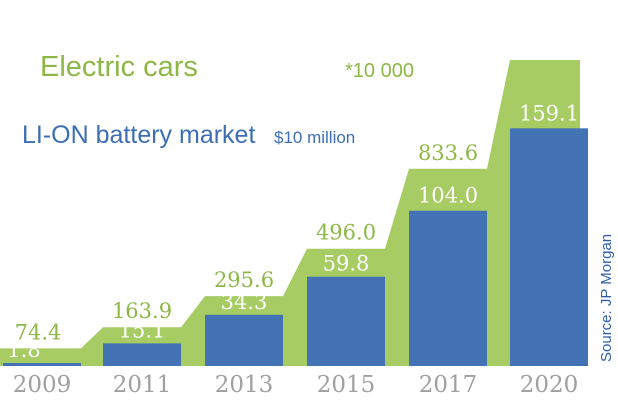 Image resolution: width=618 pixels, height=408 pixels. What do you see at coordinates (448, 385) in the screenshot?
I see `x-tick-label: 2017` at bounding box center [448, 385].